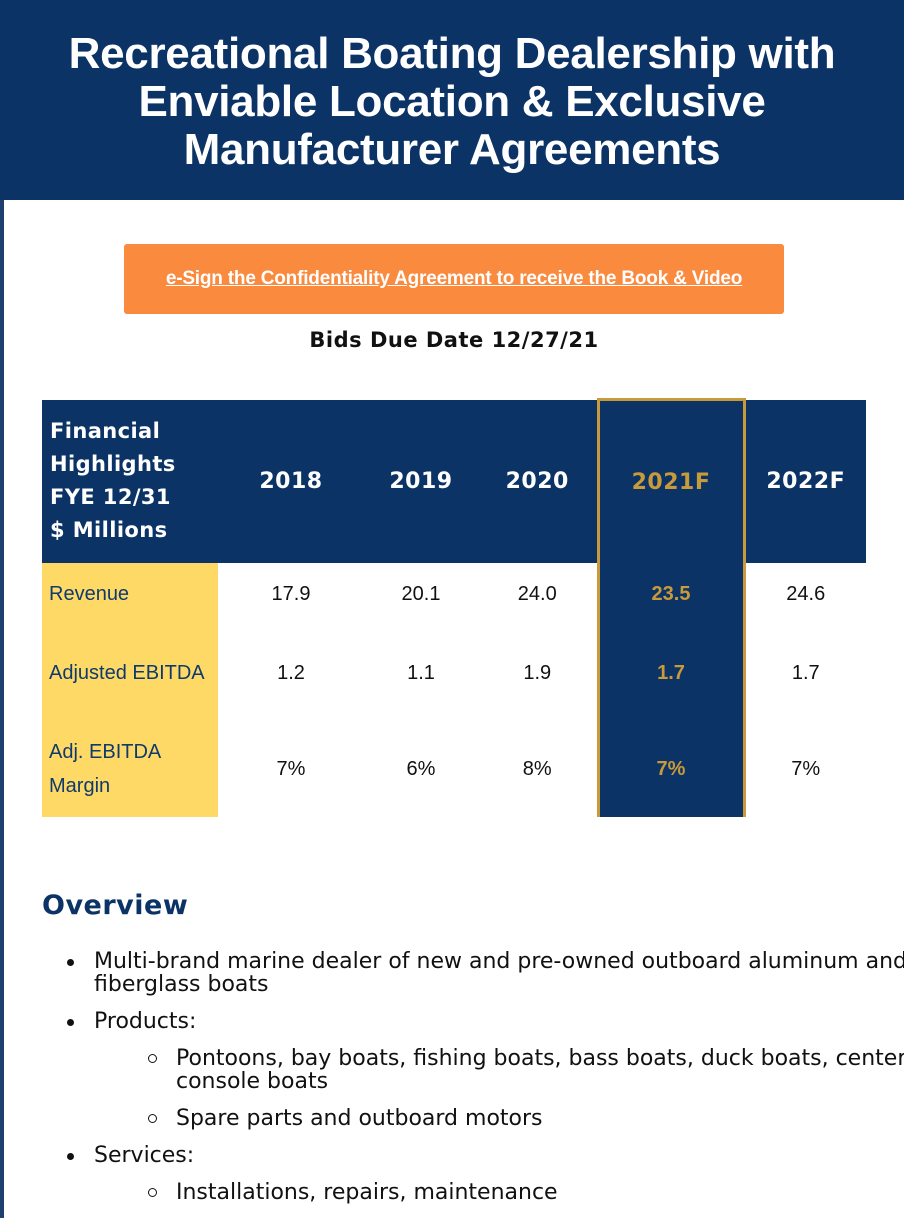 The width and height of the screenshot is (904, 1218). I want to click on year-header: 2018, so click(291, 481).